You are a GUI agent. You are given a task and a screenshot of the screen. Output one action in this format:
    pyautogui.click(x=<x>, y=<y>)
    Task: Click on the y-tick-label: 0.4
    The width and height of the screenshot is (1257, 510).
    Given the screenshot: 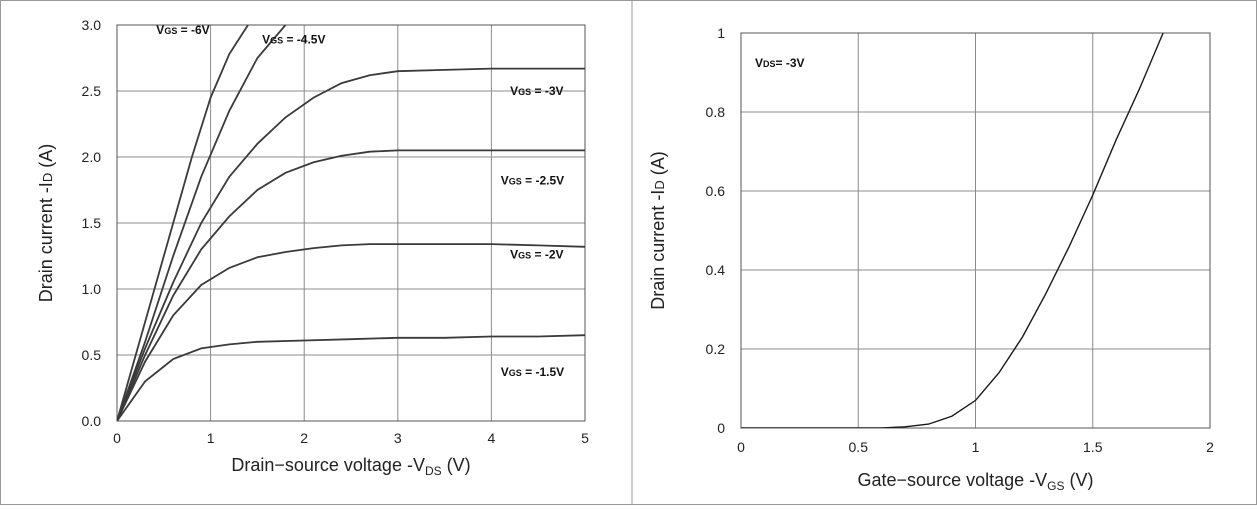 What is the action you would take?
    pyautogui.click(x=716, y=270)
    